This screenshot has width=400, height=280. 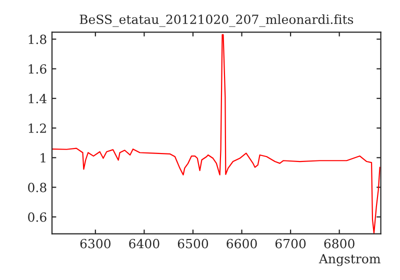 What do you see at coordinates (37, 99) in the screenshot?
I see `y-tick-label: 1.4` at bounding box center [37, 99].